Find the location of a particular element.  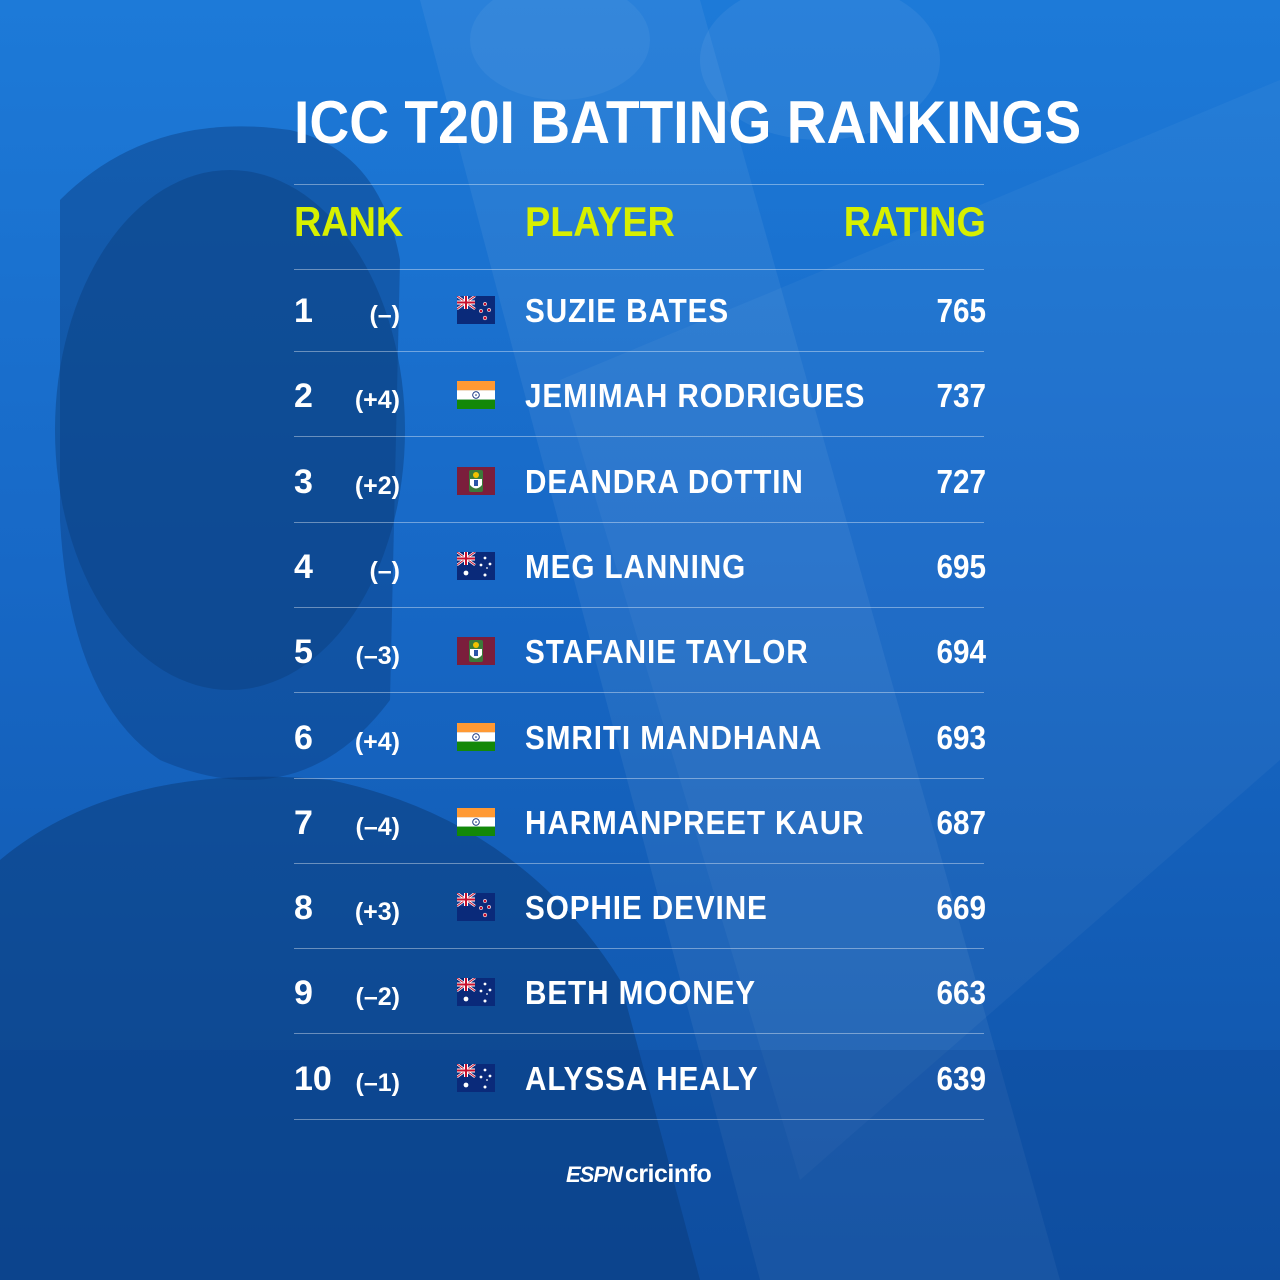

ranking-row: 6 (+4) SMRITI MANDHANA 693 is located at coordinates (640, 738).